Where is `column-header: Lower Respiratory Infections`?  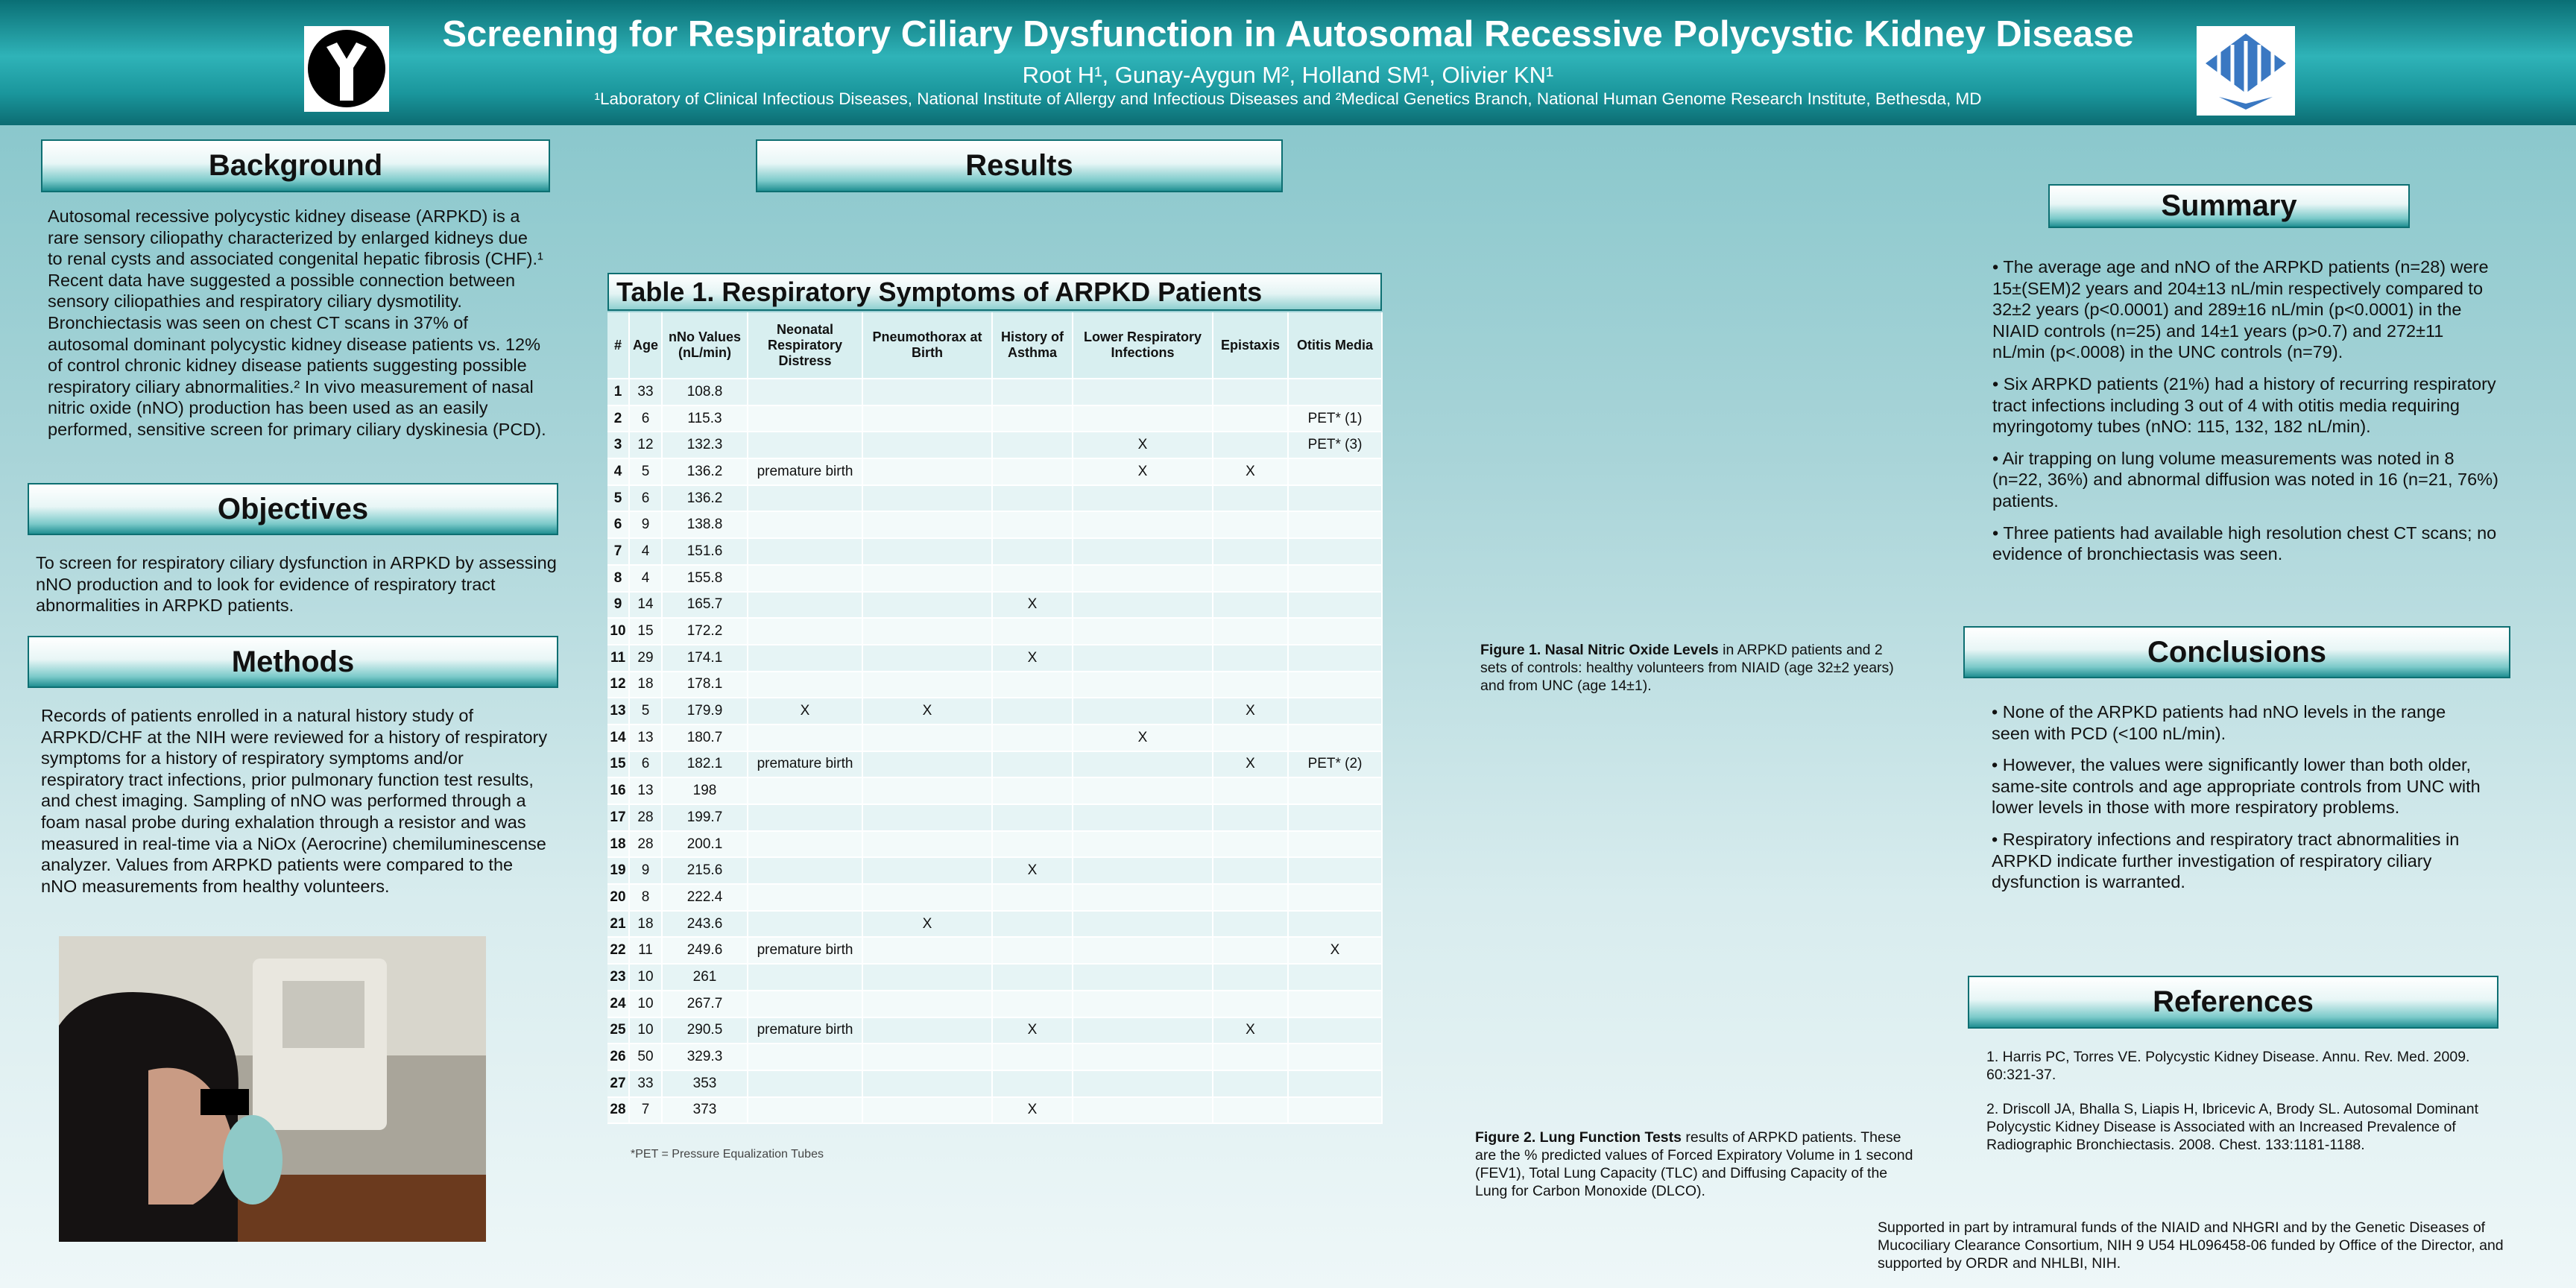
column-header: Lower Respiratory Infections is located at coordinates (1143, 345).